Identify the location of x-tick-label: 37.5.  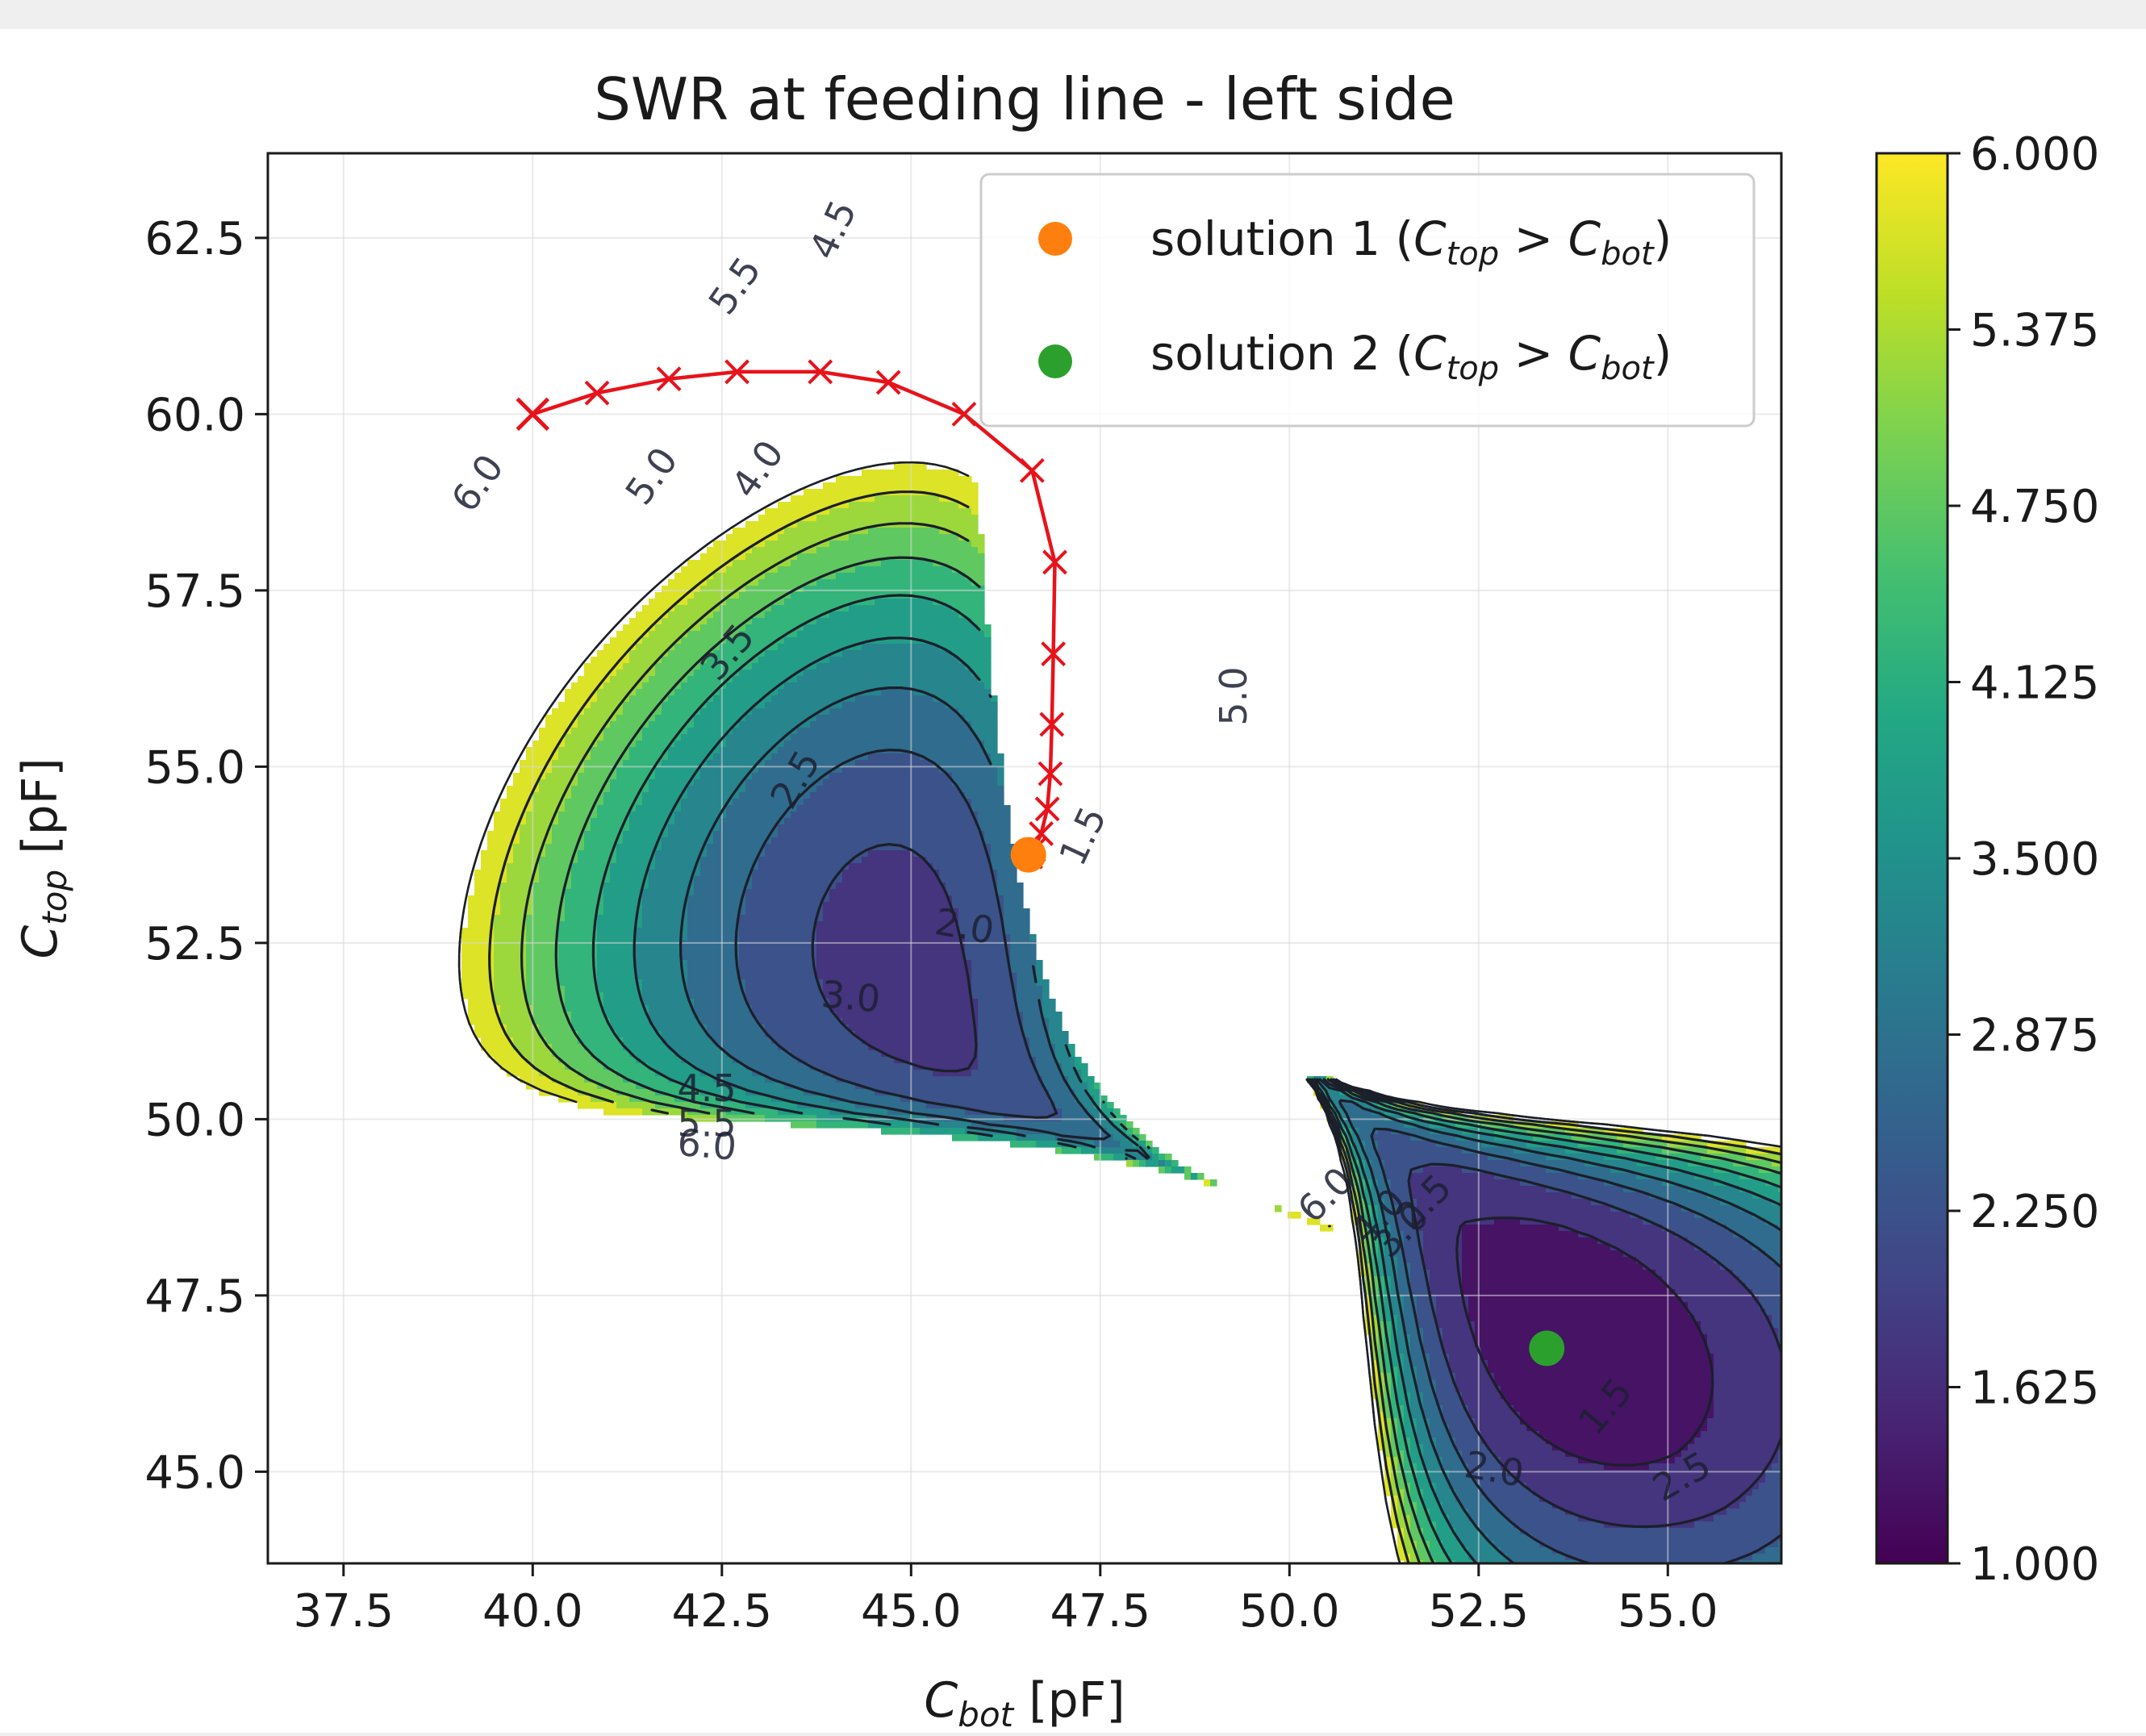
(343, 1612).